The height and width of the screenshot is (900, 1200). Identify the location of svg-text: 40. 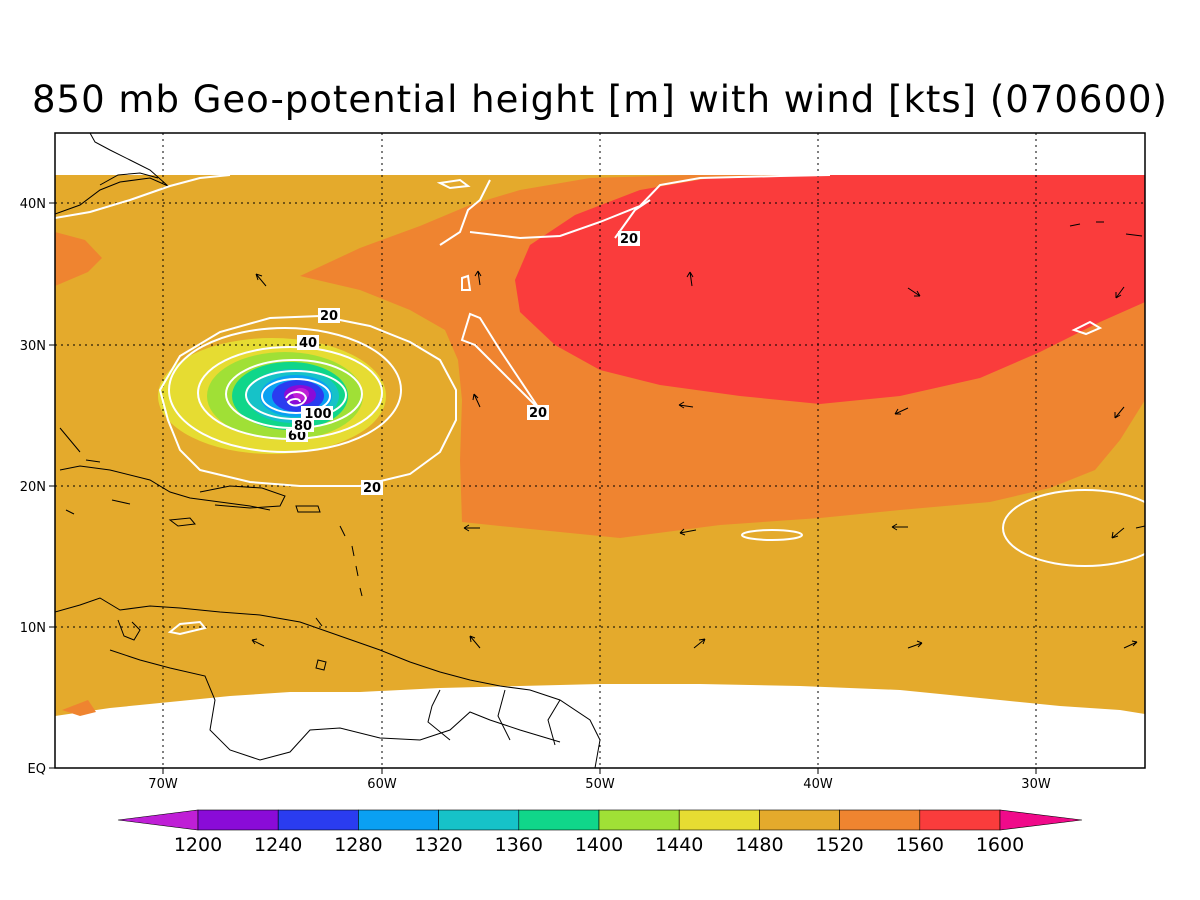
(308, 343).